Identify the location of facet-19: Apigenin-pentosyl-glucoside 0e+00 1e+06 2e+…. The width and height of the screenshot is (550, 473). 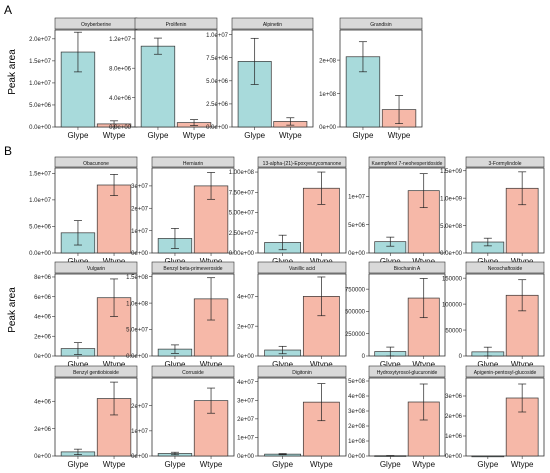
(495, 417).